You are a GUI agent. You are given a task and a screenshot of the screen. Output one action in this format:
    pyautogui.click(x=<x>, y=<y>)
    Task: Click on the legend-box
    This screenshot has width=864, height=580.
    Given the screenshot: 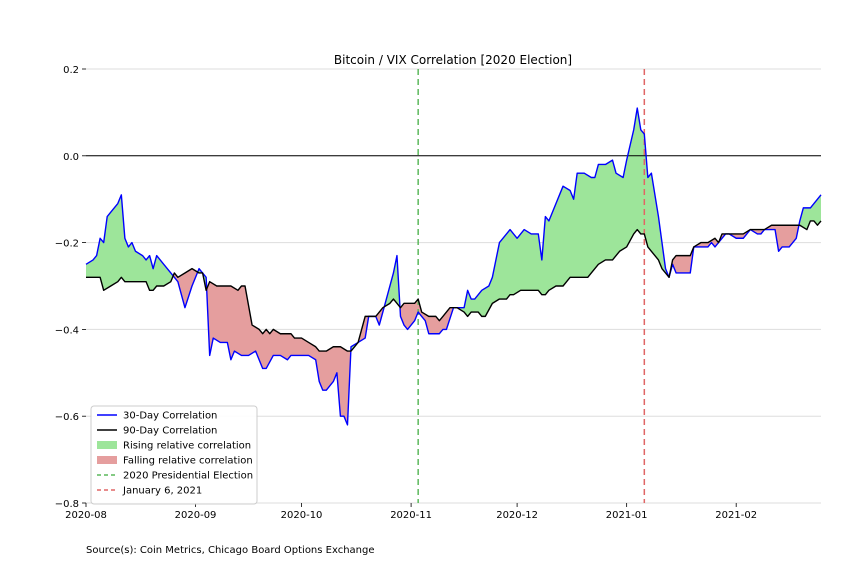 What is the action you would take?
    pyautogui.click(x=174, y=455)
    